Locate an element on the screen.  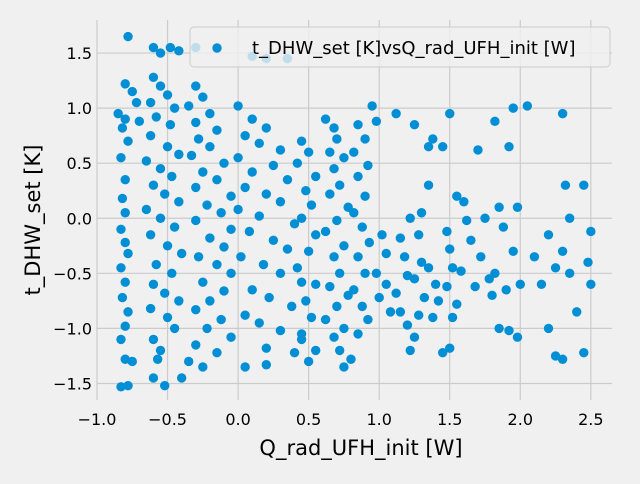
y-tick-label: 0.5 is located at coordinates (79, 163).